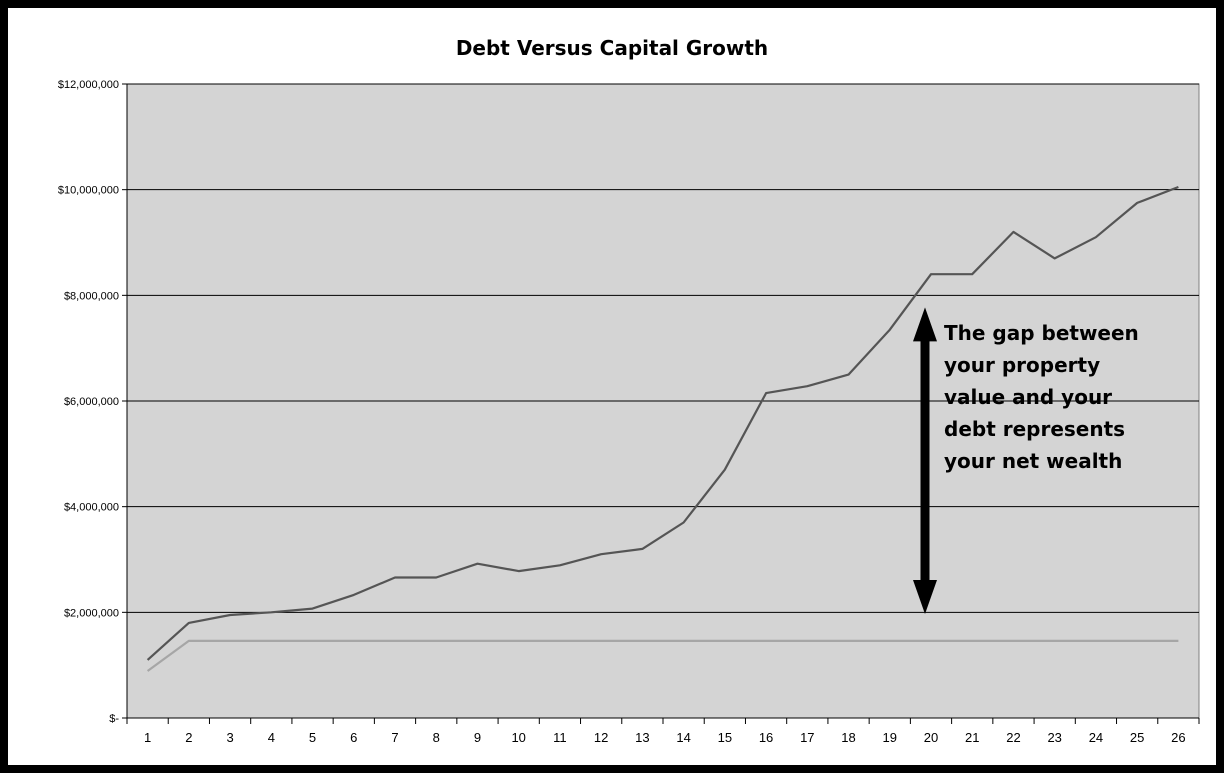  I want to click on x-tick-label: 25, so click(1137, 737).